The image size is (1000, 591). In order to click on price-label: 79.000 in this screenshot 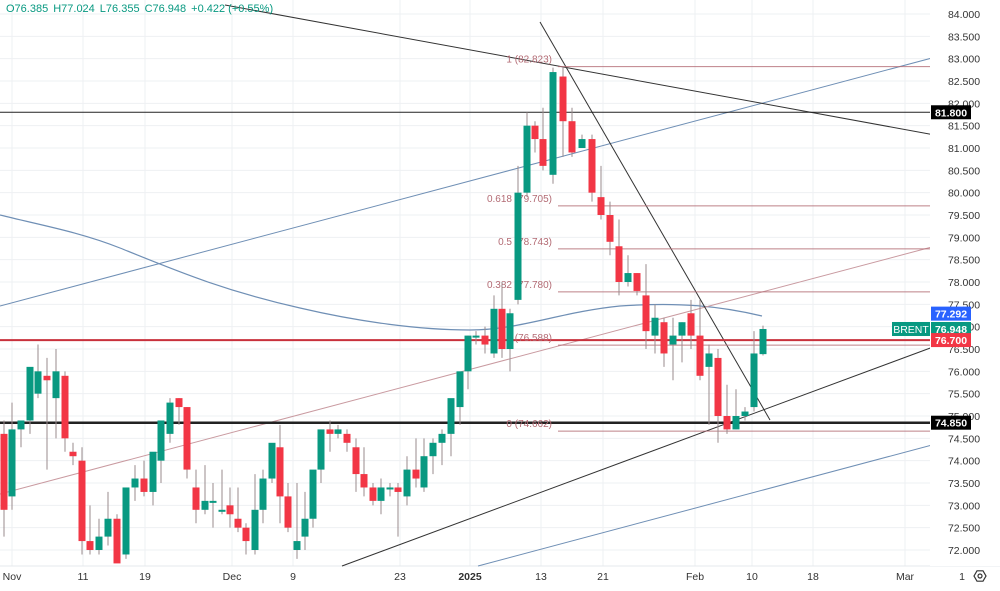, I will do `click(964, 238)`.